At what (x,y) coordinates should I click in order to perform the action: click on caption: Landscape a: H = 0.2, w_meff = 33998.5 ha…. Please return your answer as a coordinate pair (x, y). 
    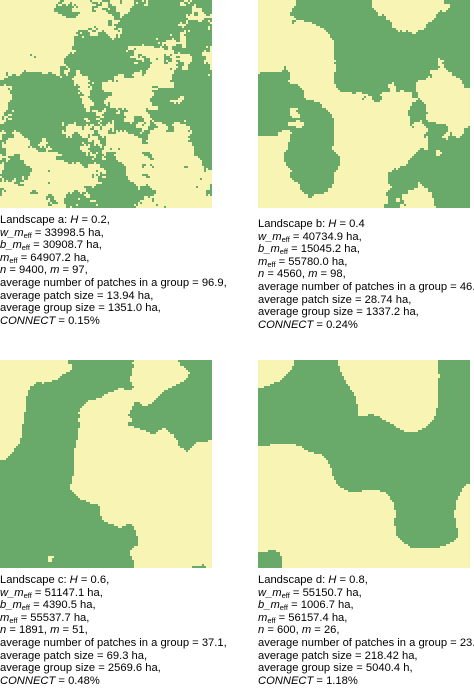
    Looking at the image, I should click on (113, 270).